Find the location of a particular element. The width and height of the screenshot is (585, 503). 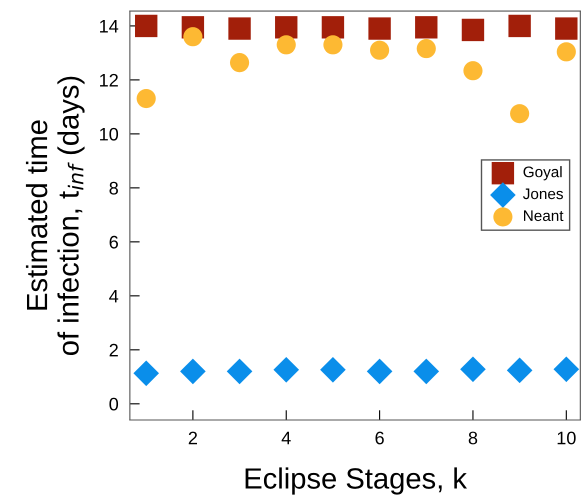

x-tick-label: 8 is located at coordinates (473, 438).